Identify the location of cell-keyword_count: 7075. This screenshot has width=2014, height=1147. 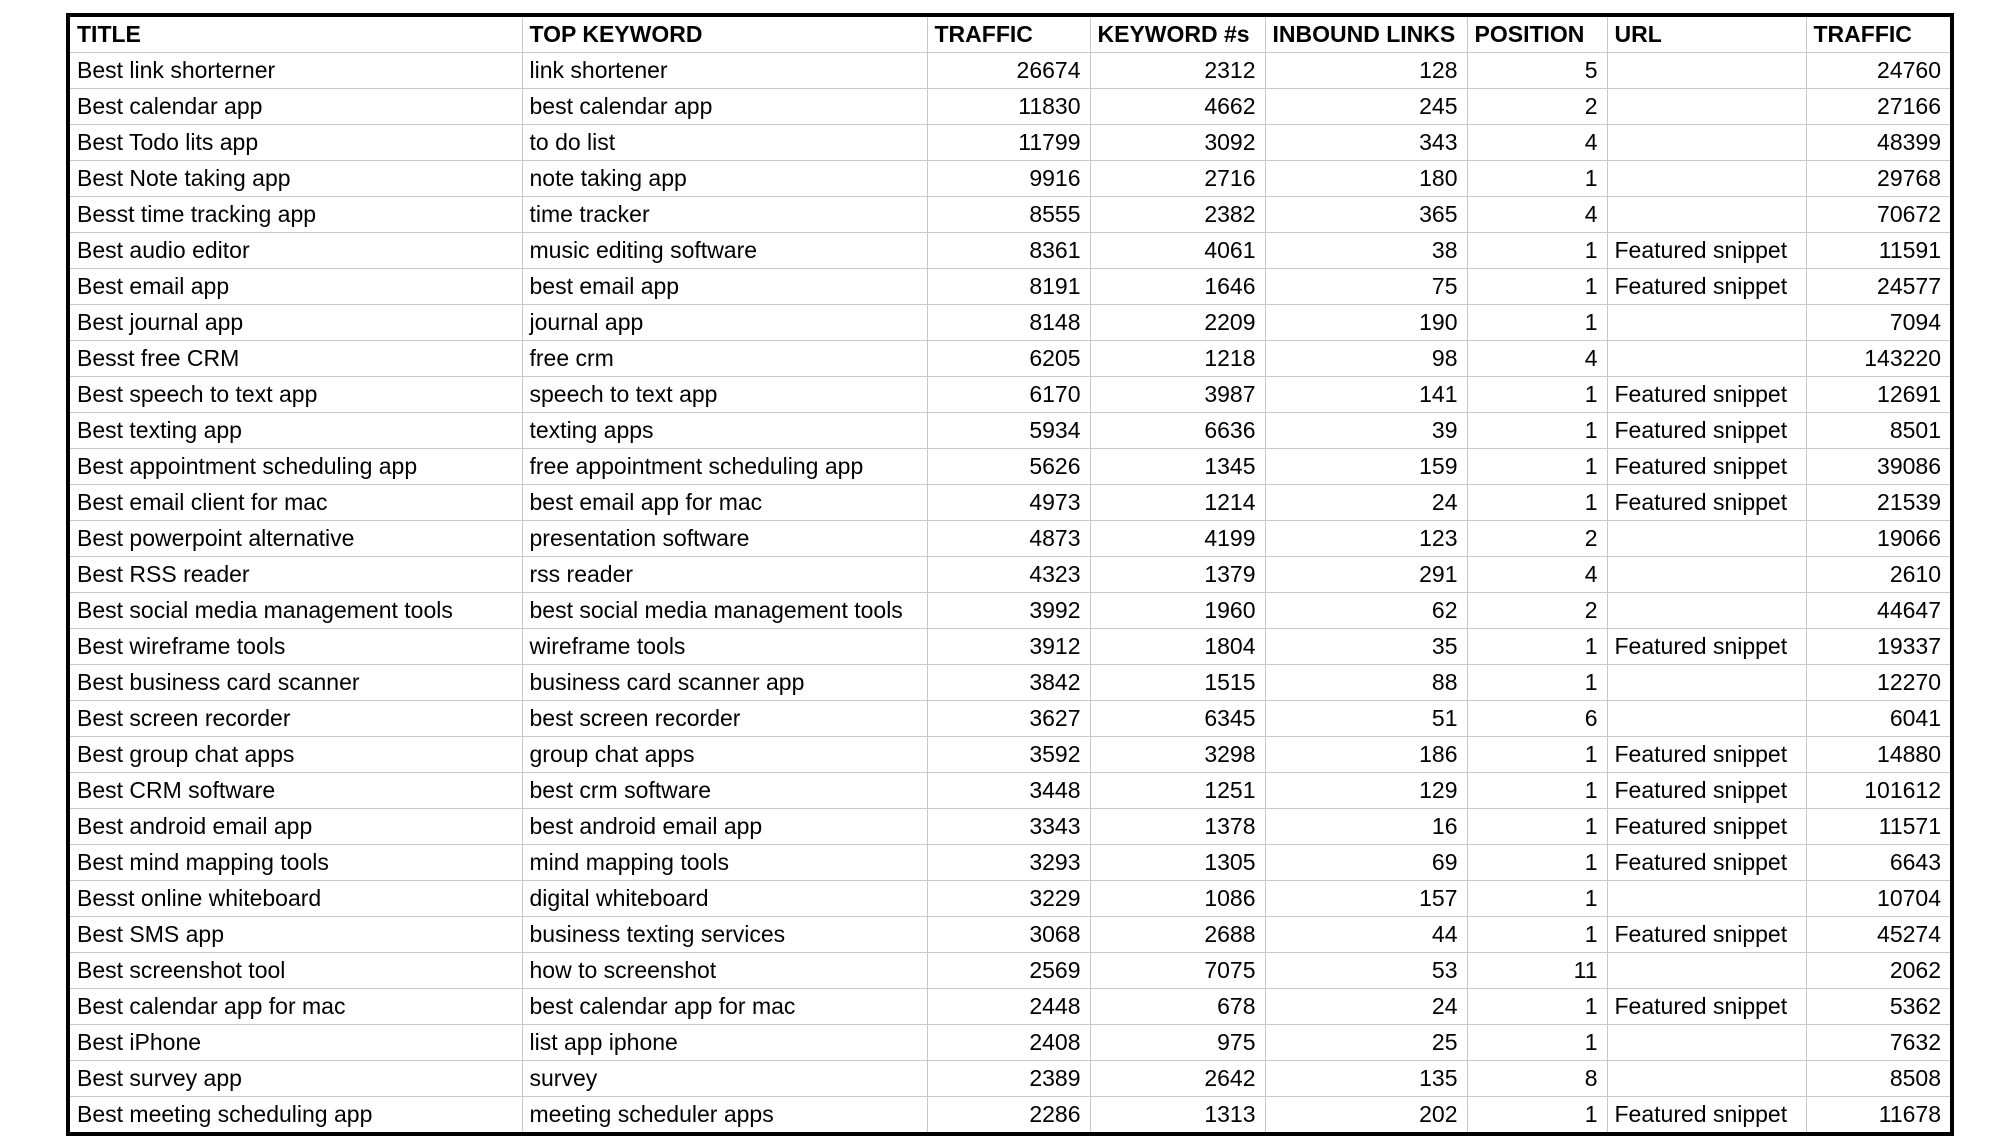
(1177, 970).